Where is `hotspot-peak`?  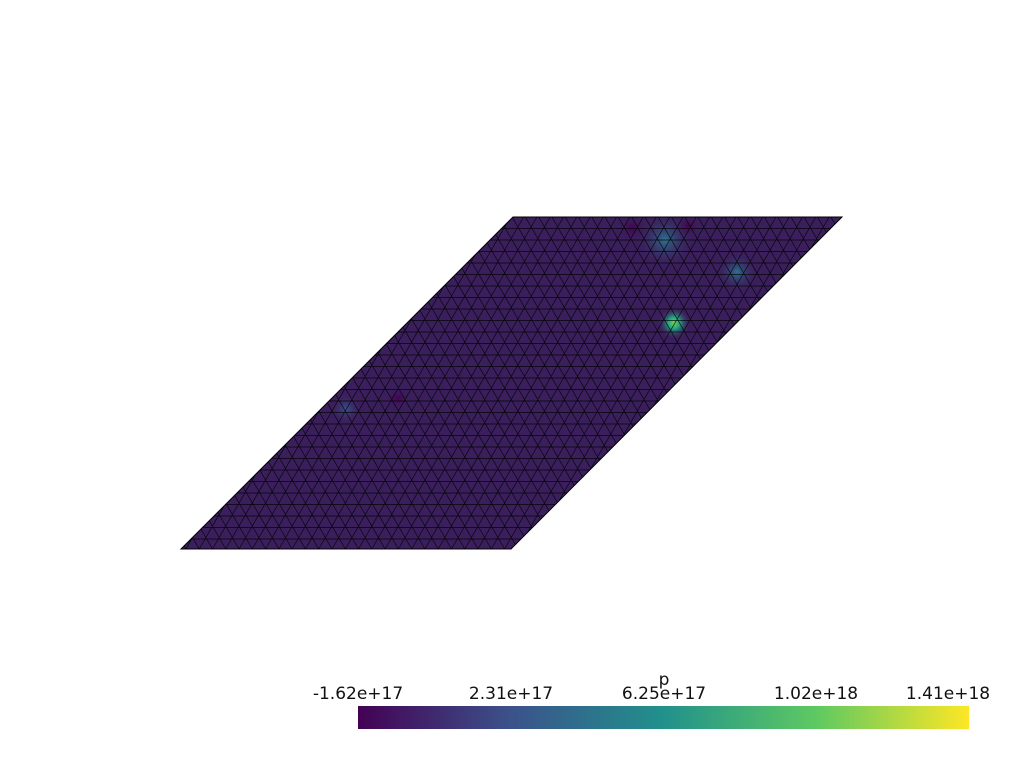 hotspot-peak is located at coordinates (674, 323).